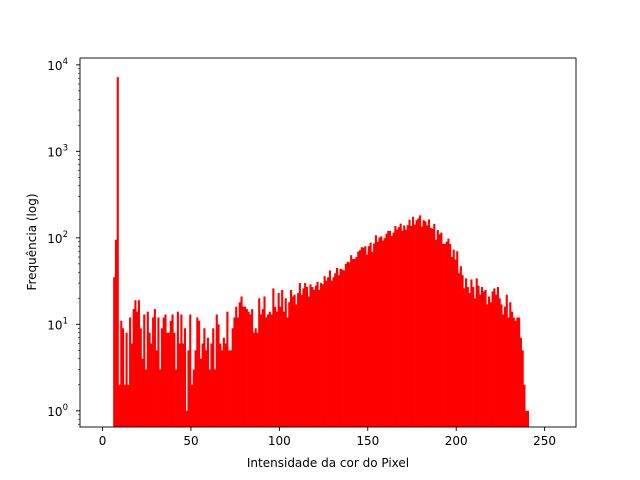 This screenshot has height=480, width=640. What do you see at coordinates (103, 441) in the screenshot?
I see `x-tick-label: 0` at bounding box center [103, 441].